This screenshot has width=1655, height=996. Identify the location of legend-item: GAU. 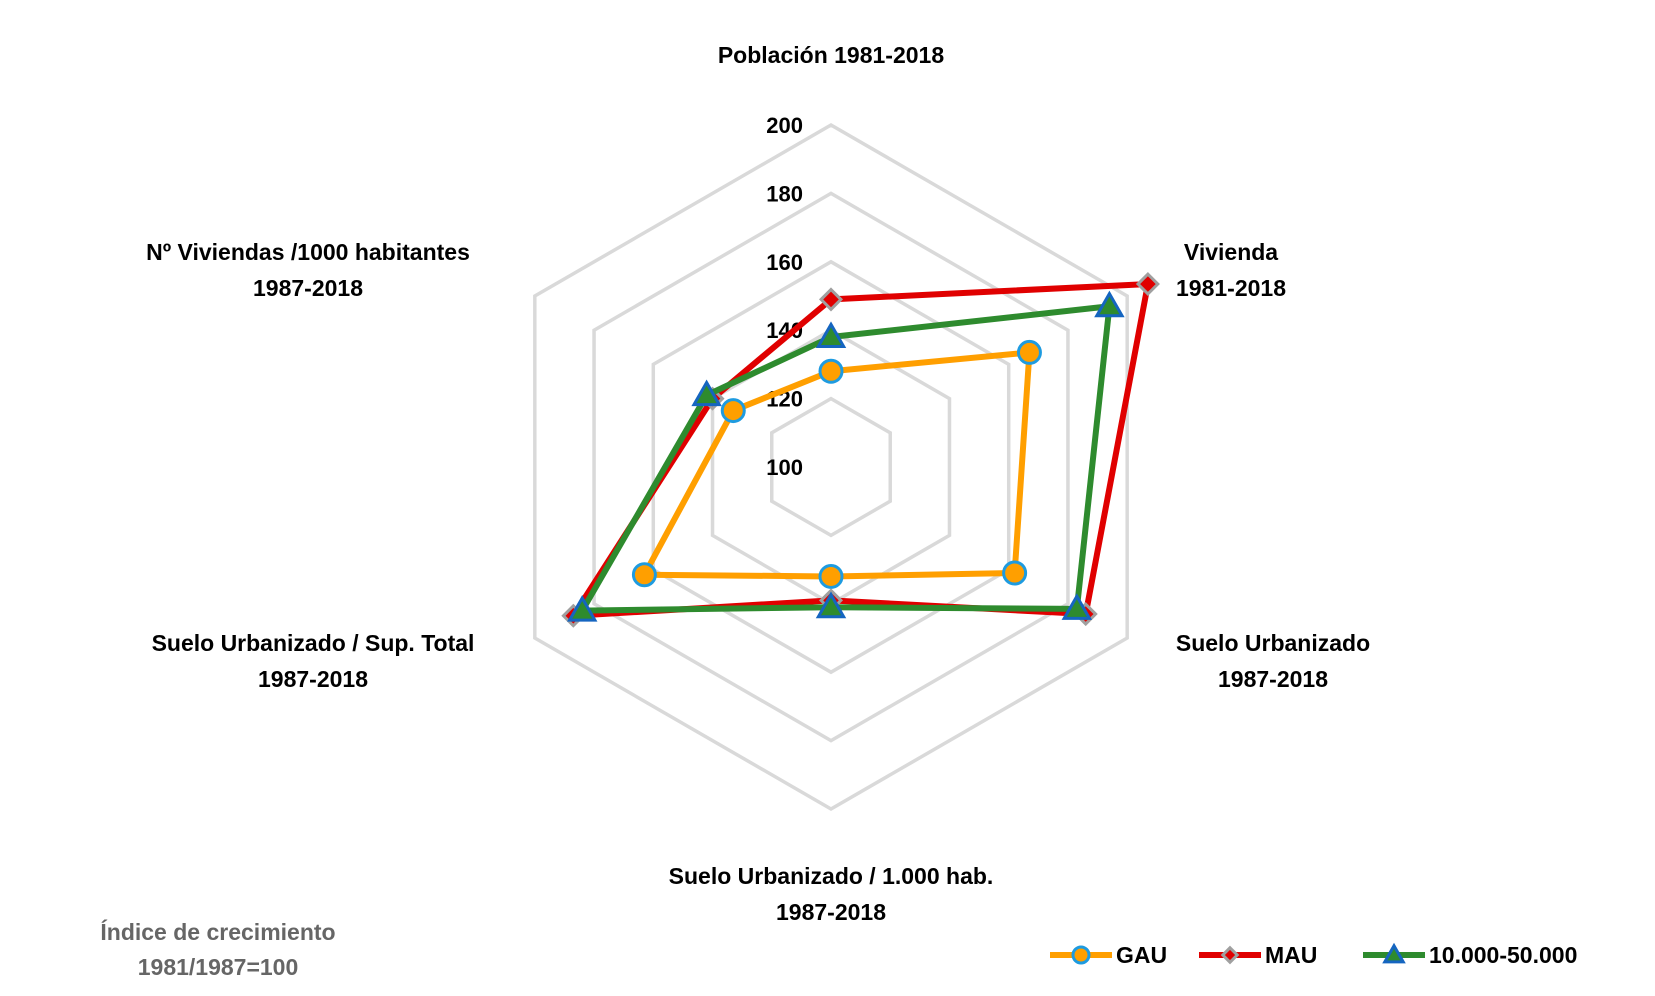
(1108, 955).